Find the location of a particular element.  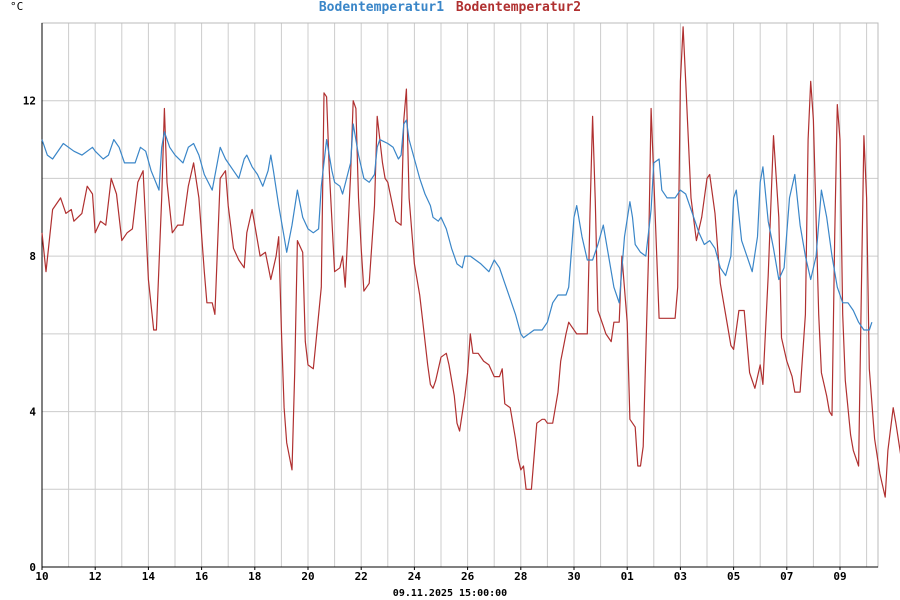

timestamp-footer: 09.11.2025 15:00:00 is located at coordinates (450, 593).